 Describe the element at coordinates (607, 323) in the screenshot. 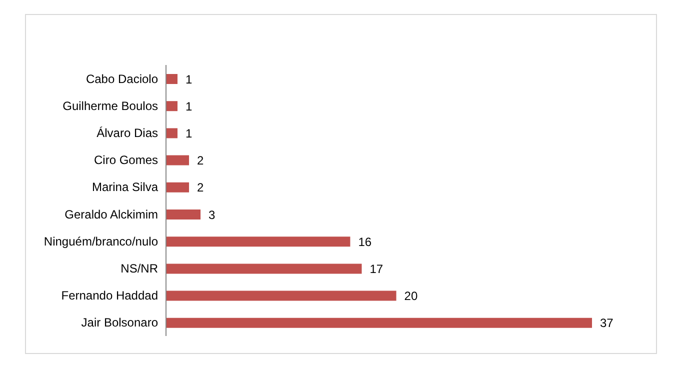

I see `data-label: 37` at that location.